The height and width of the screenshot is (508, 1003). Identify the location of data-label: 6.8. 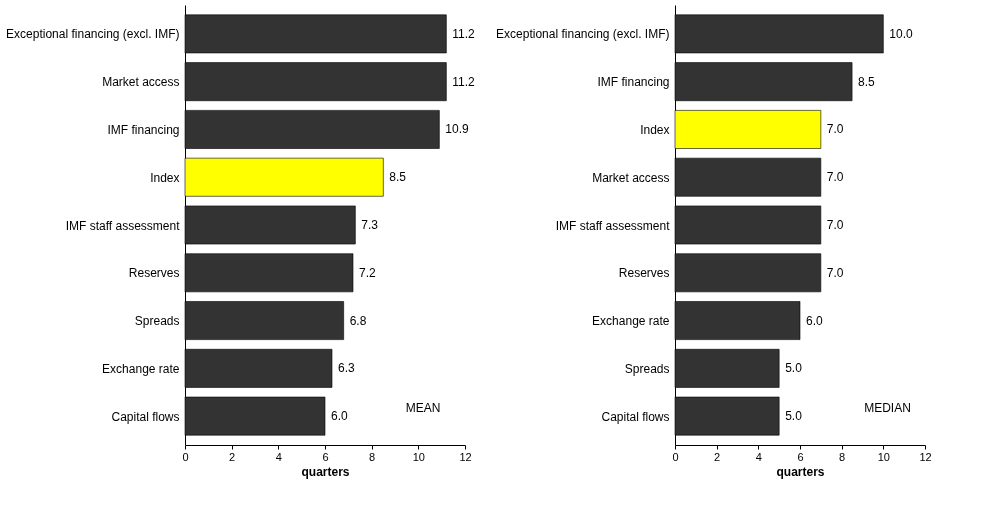
(358, 320).